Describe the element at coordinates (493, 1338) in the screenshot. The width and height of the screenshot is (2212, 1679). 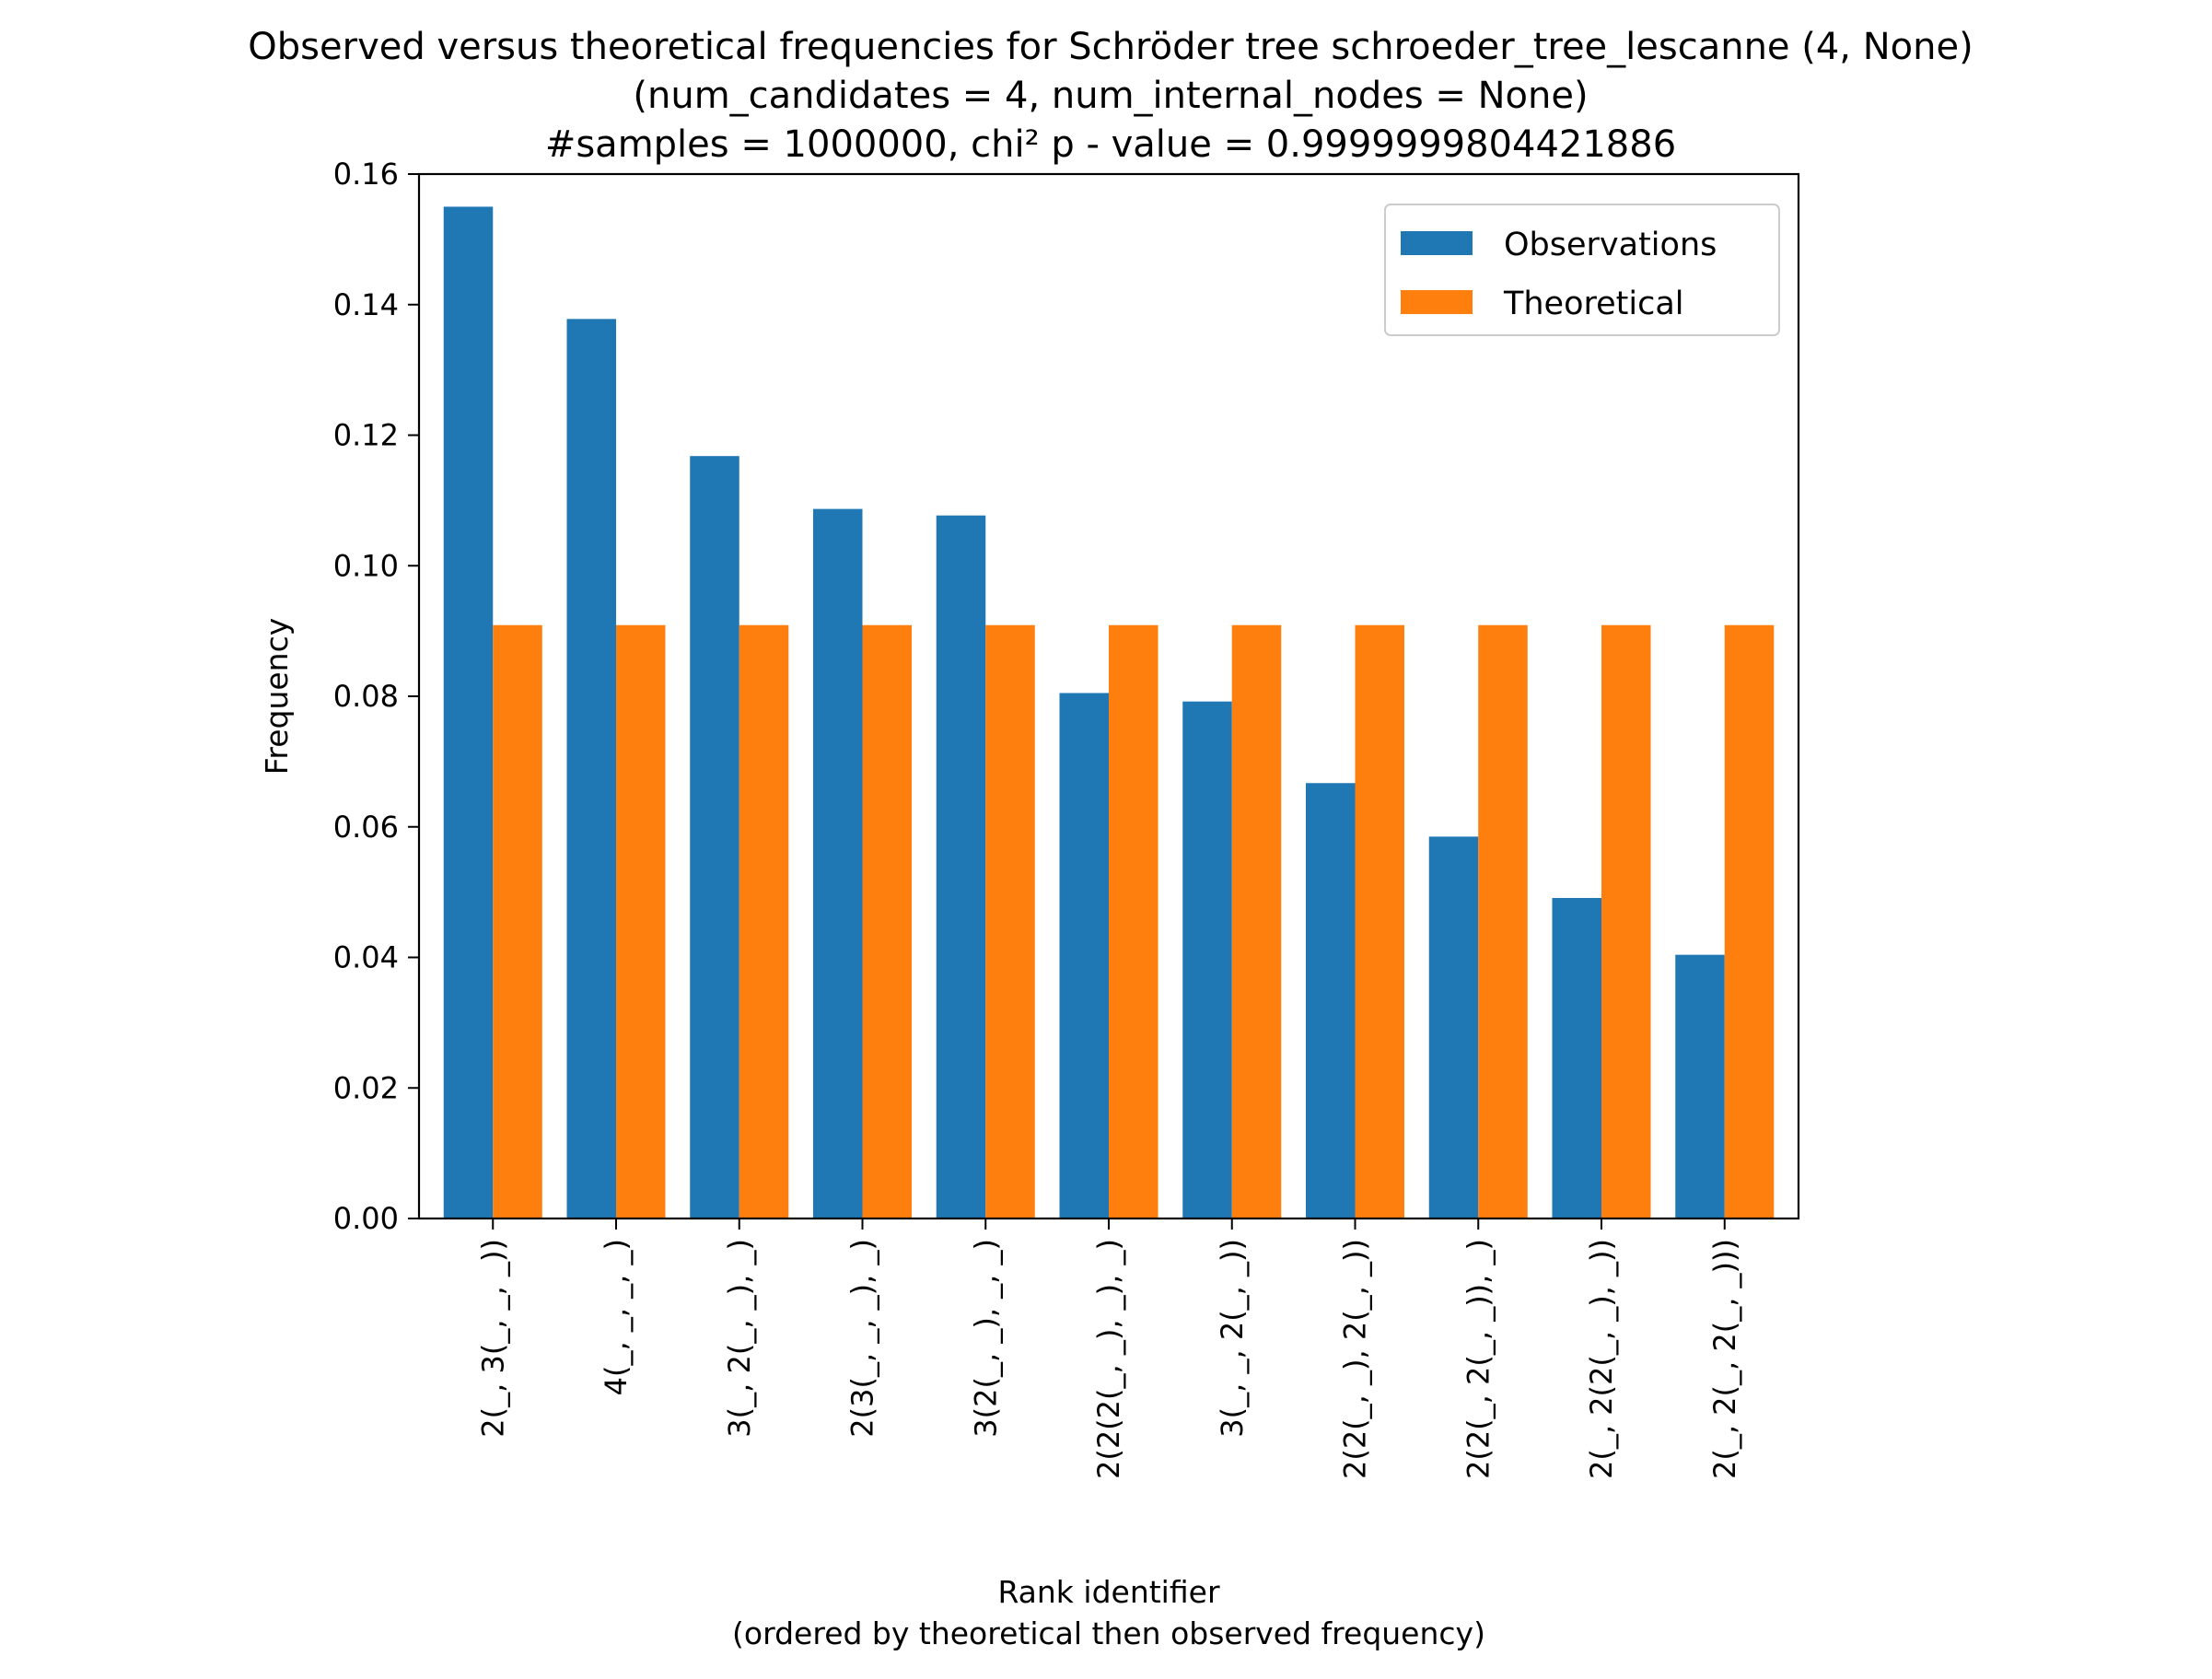
I see `x-tick-label-0: 2(_, 3(_, _, _))` at that location.